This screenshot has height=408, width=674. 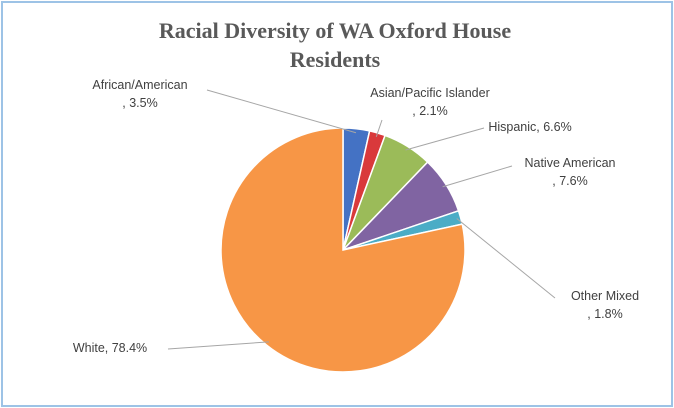 What do you see at coordinates (139, 85) in the screenshot?
I see `label-category: African/American` at bounding box center [139, 85].